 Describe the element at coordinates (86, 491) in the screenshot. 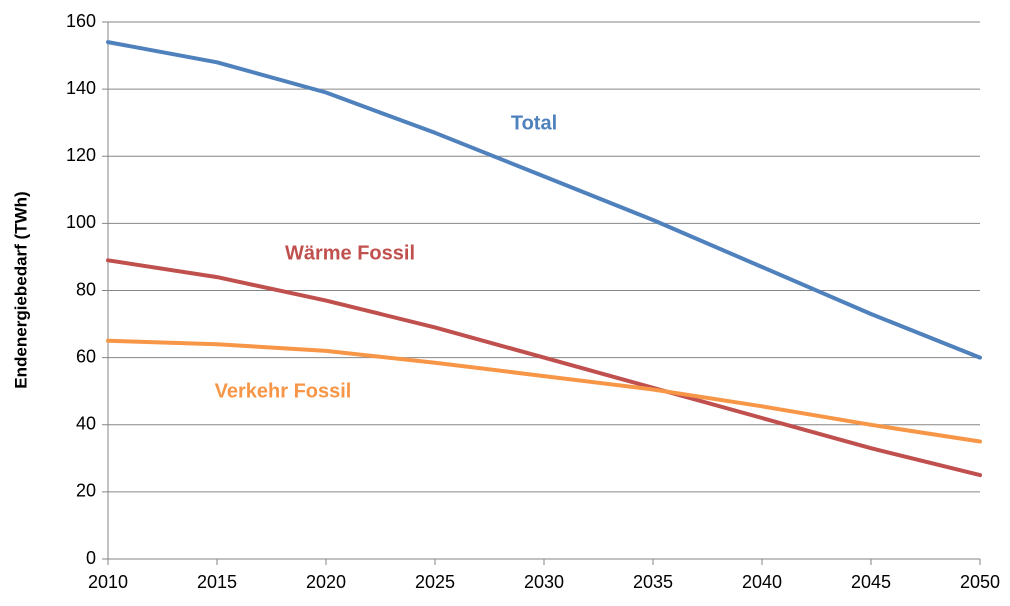

I see `y-tick-label: 20` at that location.